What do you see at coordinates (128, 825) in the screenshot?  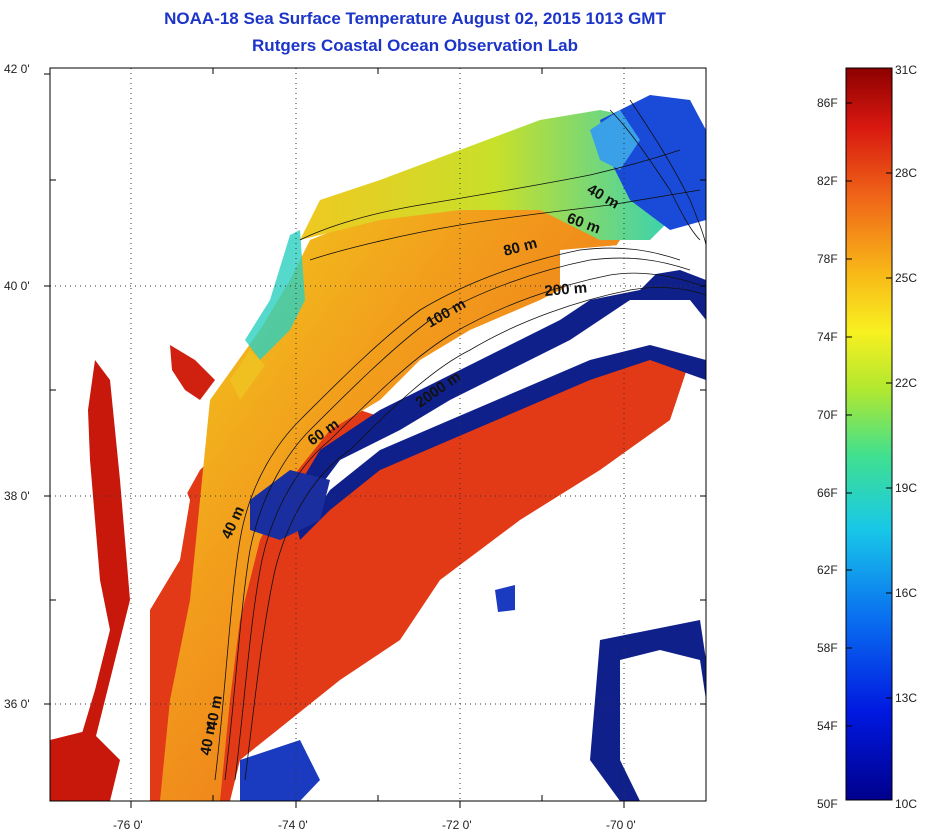 I see `lon-label: -76 0'` at bounding box center [128, 825].